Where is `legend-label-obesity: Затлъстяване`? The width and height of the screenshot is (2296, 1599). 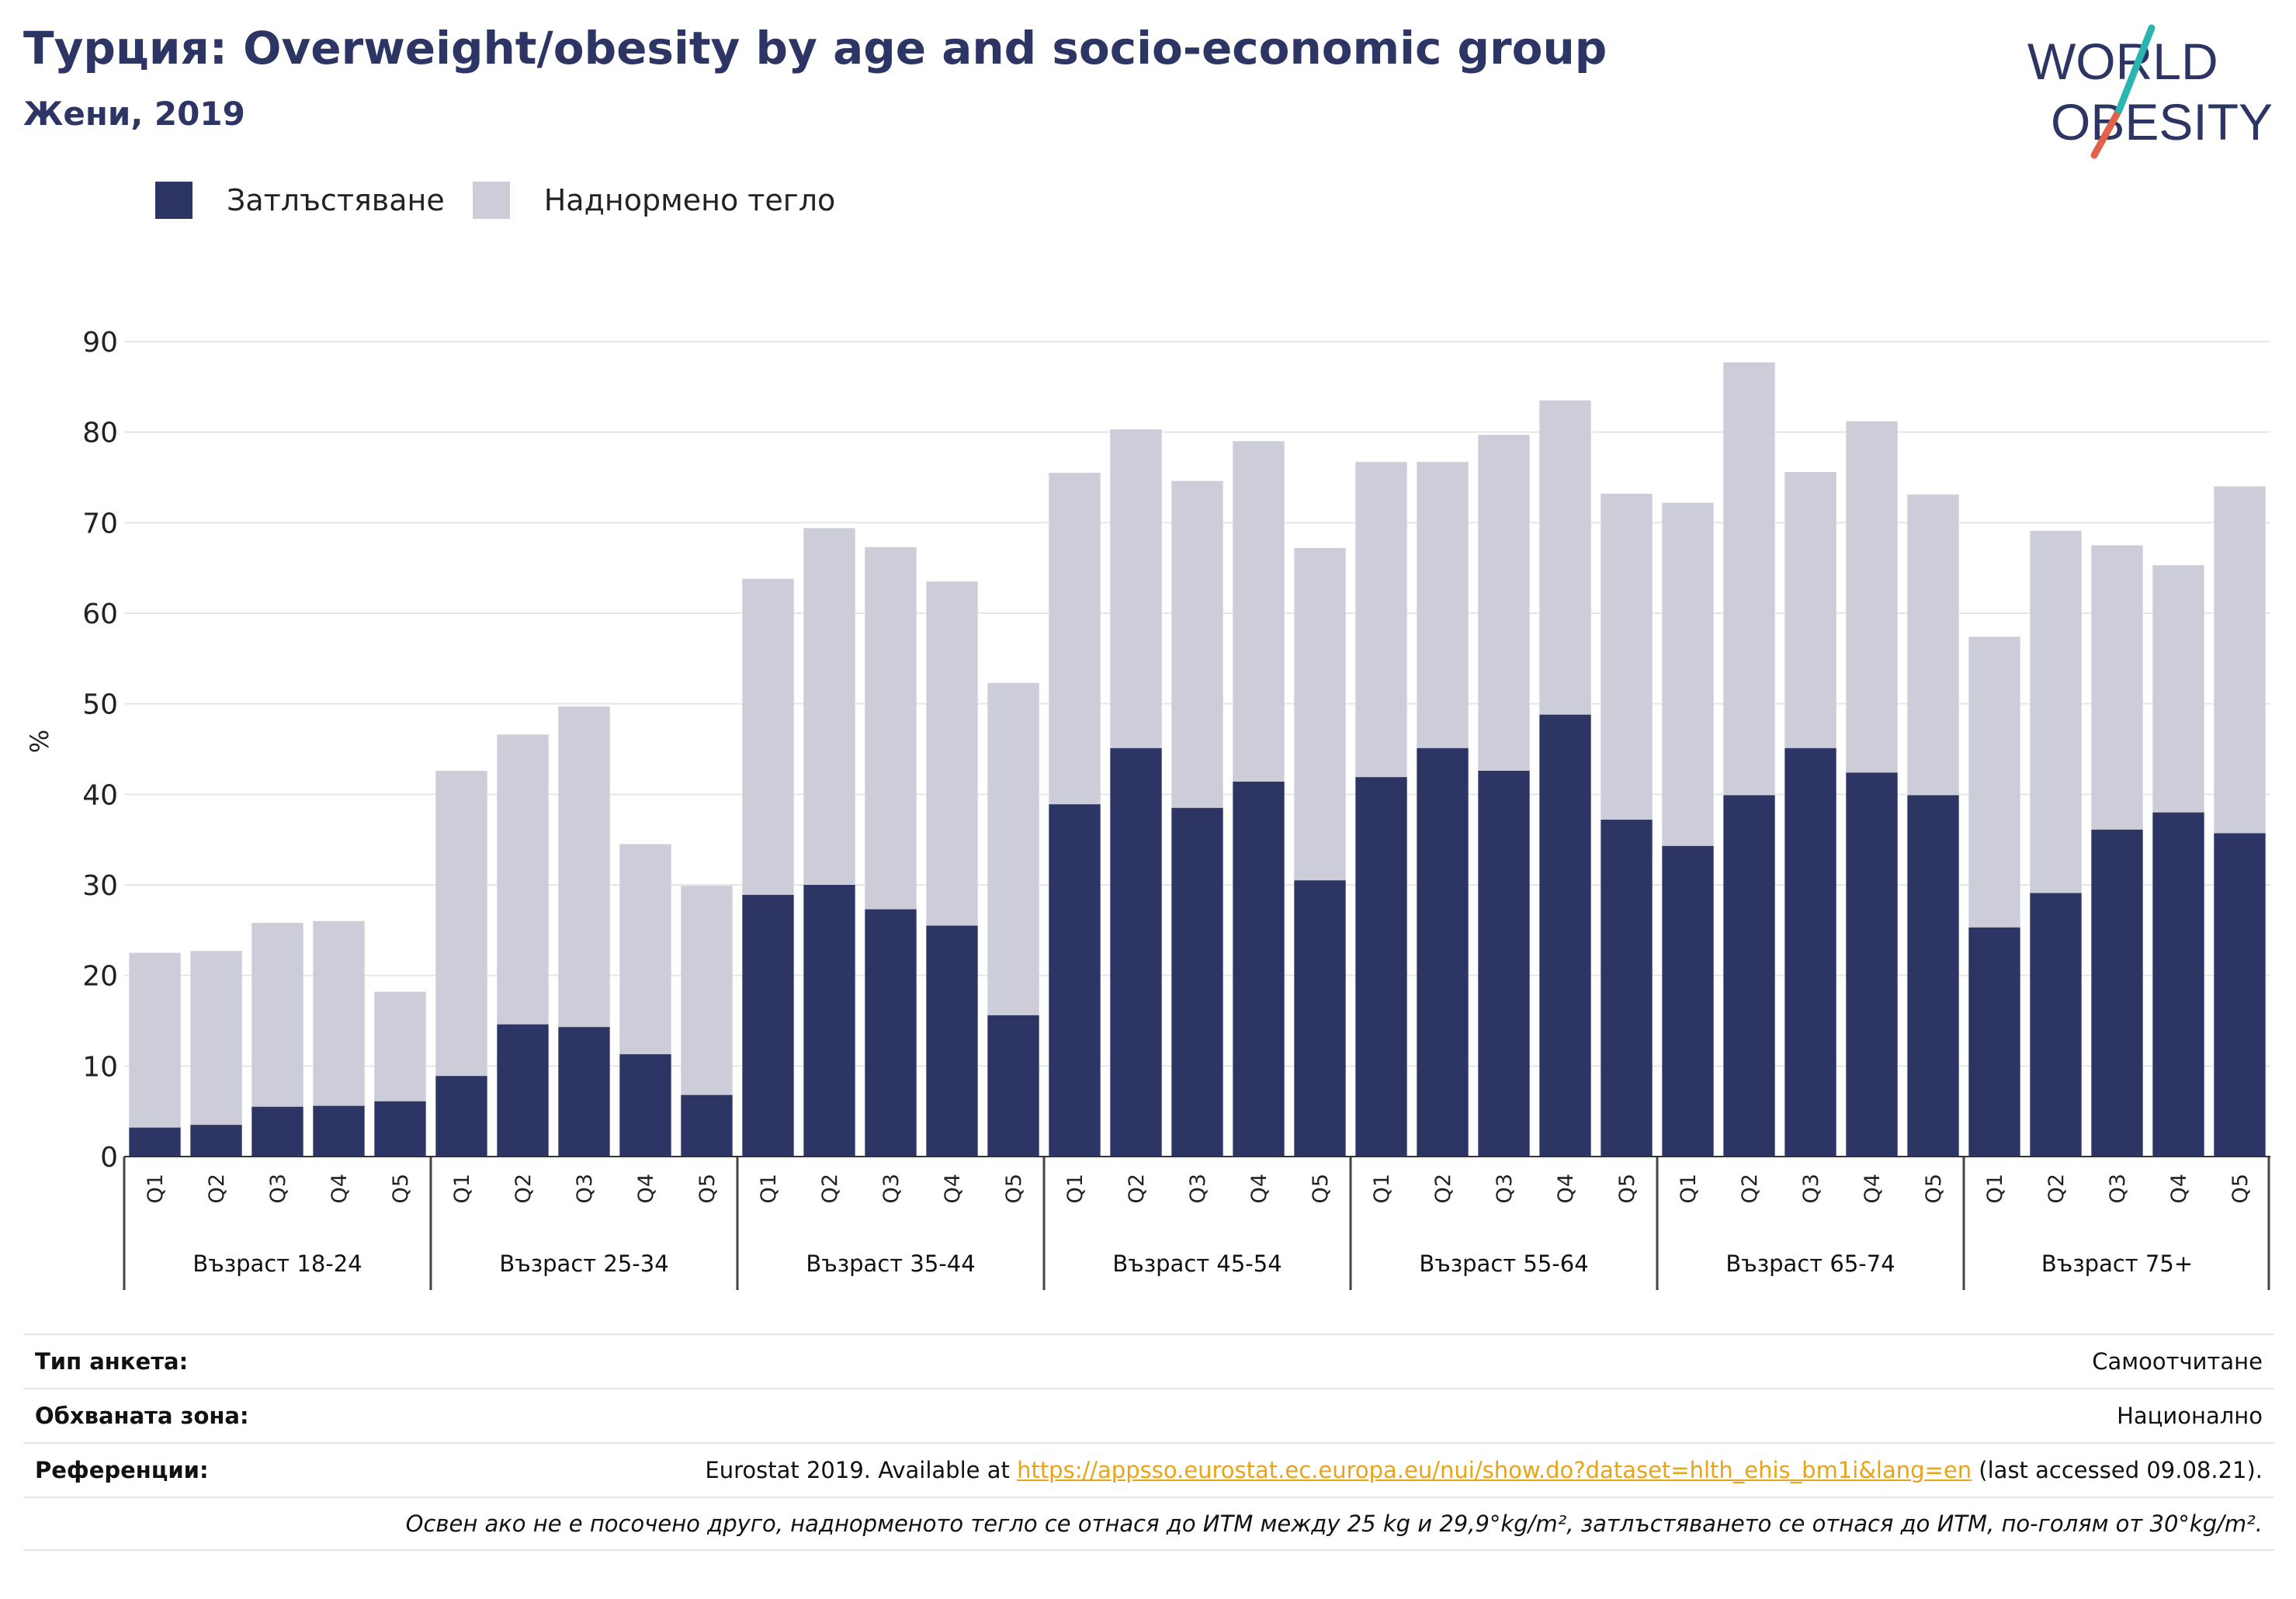 legend-label-obesity: Затлъстяване is located at coordinates (336, 200).